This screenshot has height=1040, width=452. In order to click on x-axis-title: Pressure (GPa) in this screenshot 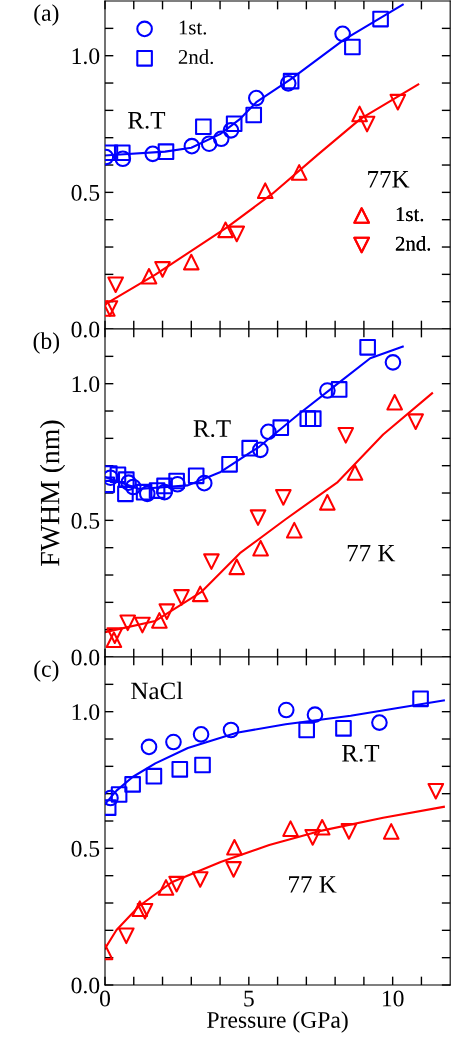, I will do `click(277, 1022)`.